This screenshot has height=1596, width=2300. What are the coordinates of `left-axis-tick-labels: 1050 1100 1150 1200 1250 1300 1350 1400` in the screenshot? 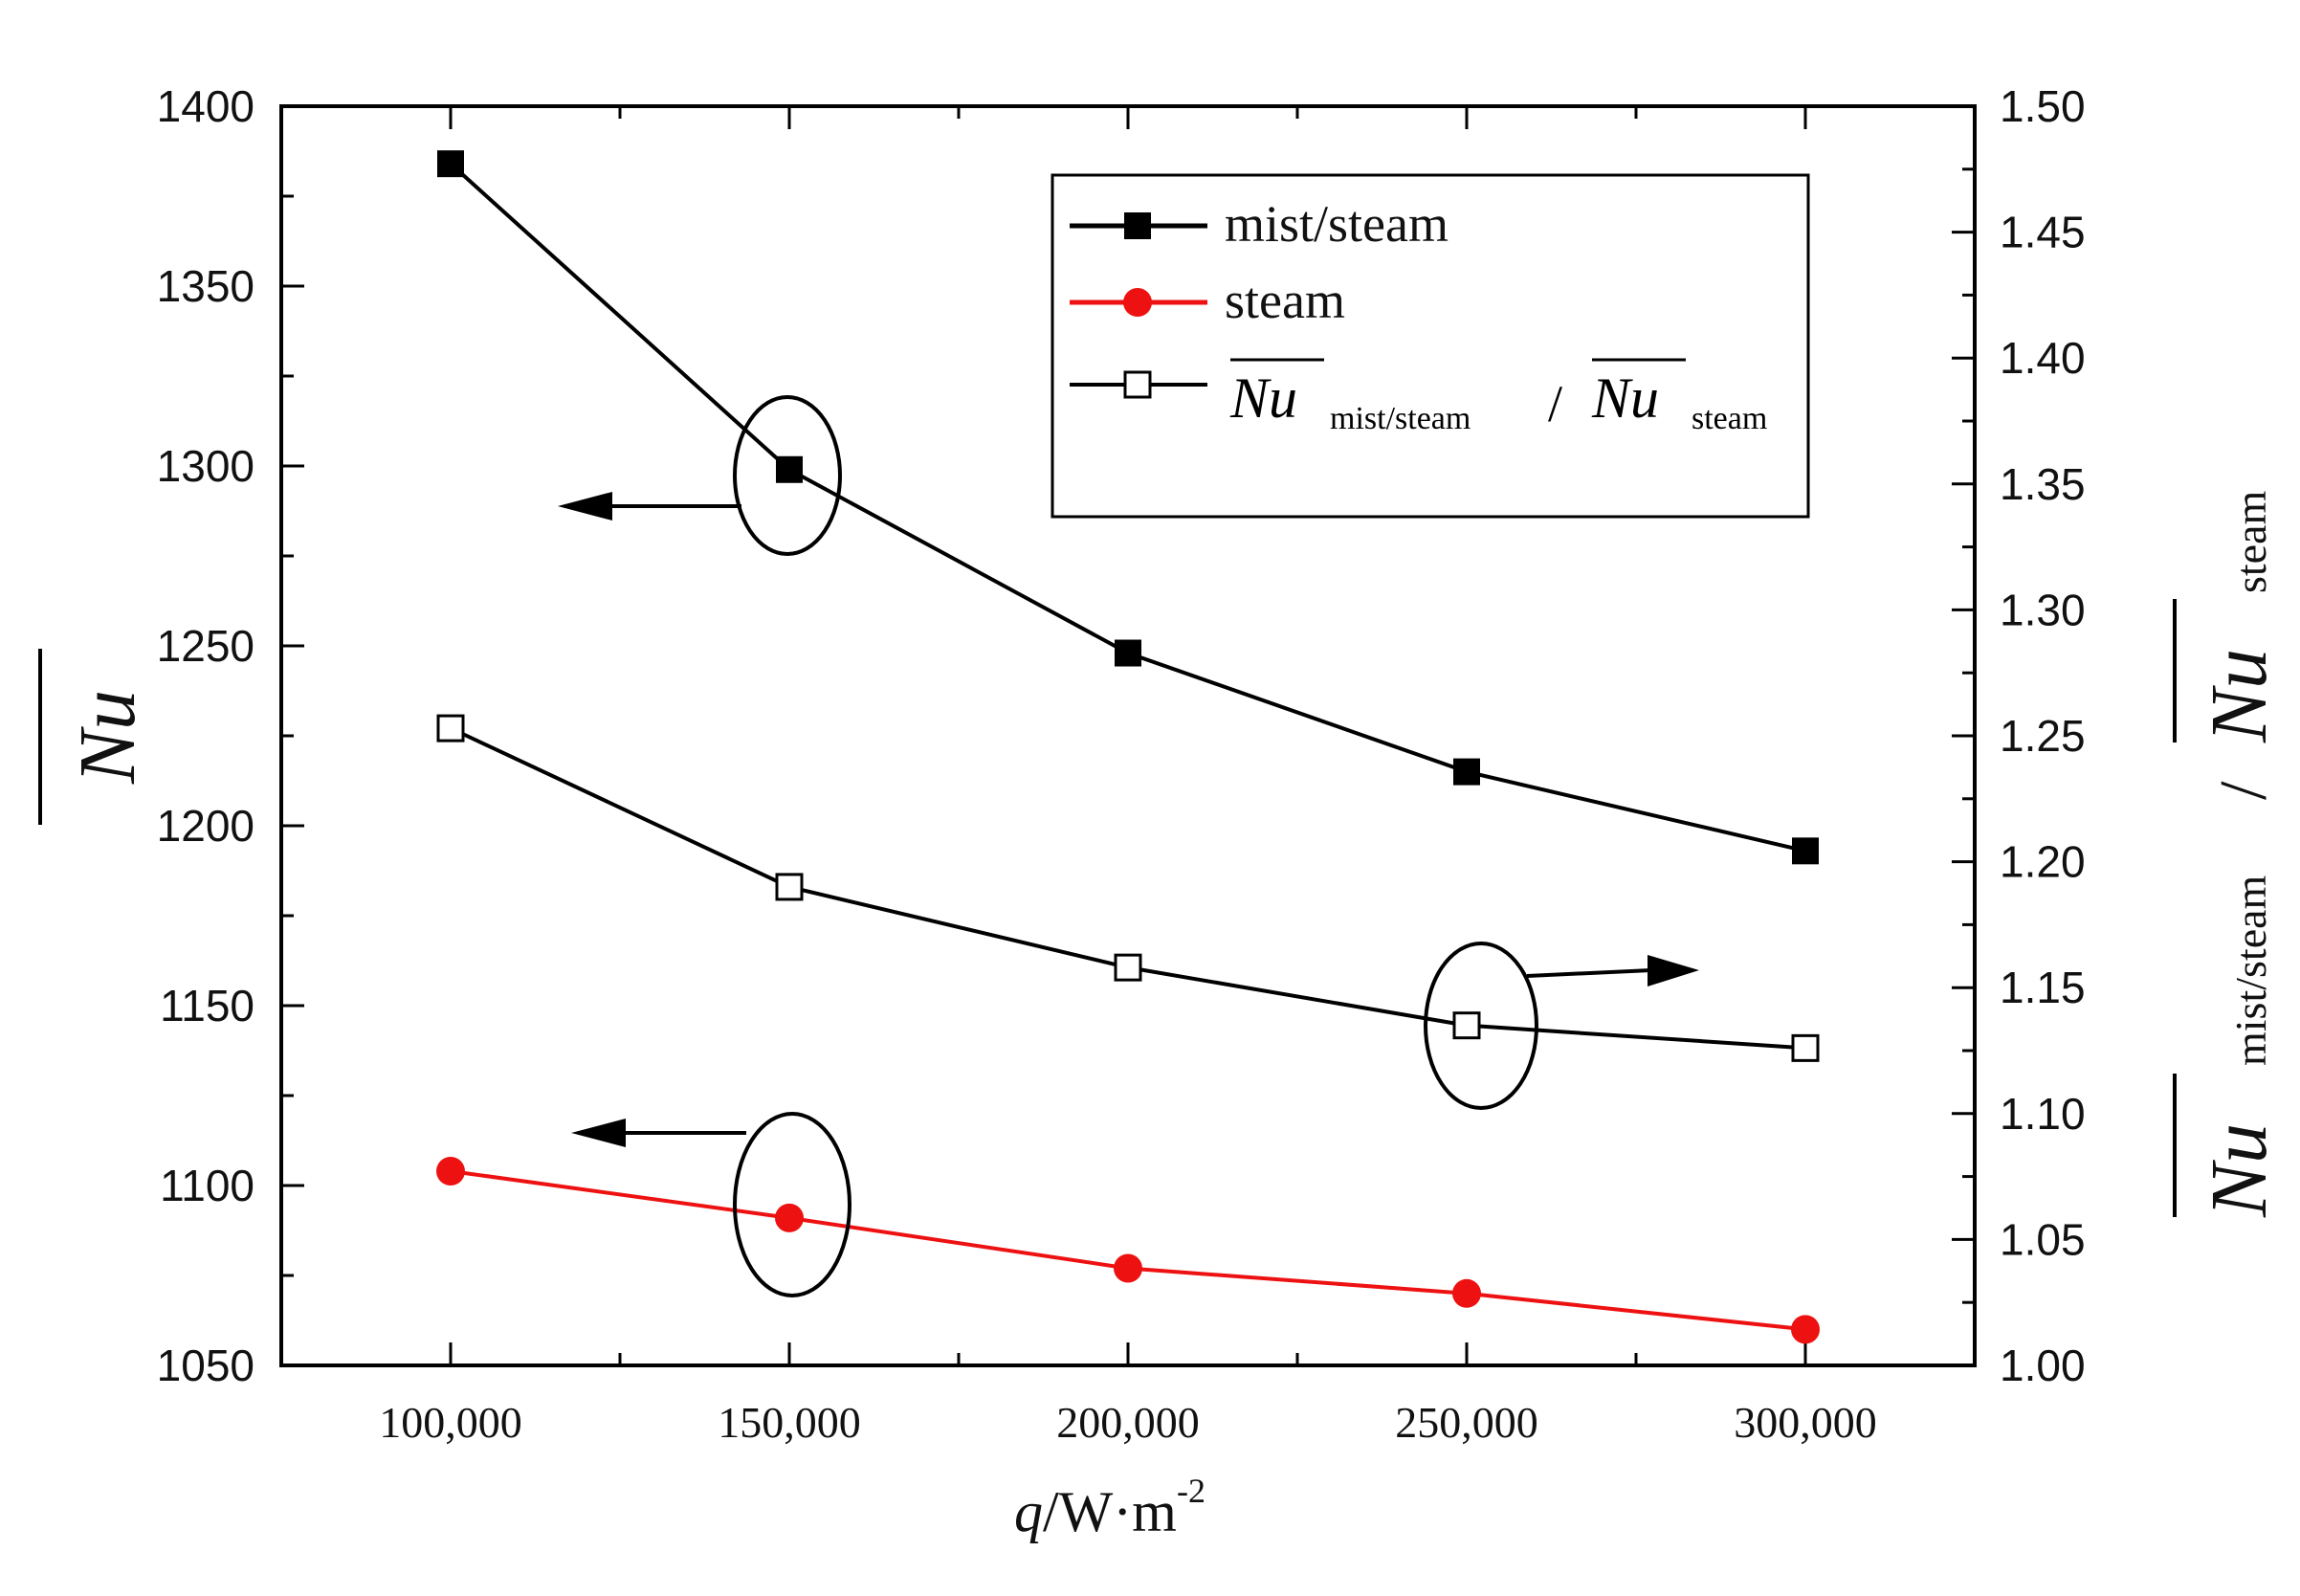 It's located at (205, 736).